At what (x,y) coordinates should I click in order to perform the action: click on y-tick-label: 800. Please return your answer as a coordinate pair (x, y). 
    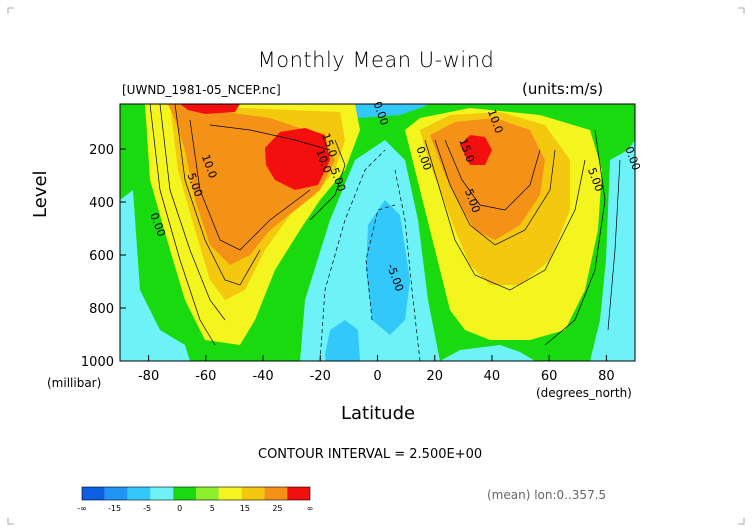
    Looking at the image, I should click on (101, 309).